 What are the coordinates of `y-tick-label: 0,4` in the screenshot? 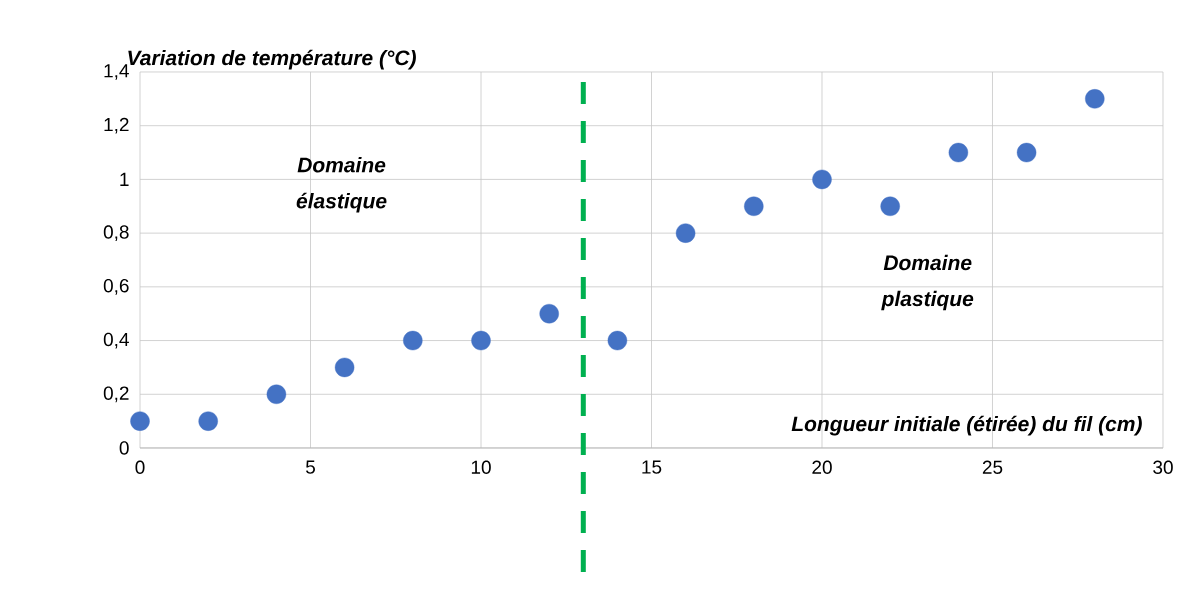 It's located at (116, 340).